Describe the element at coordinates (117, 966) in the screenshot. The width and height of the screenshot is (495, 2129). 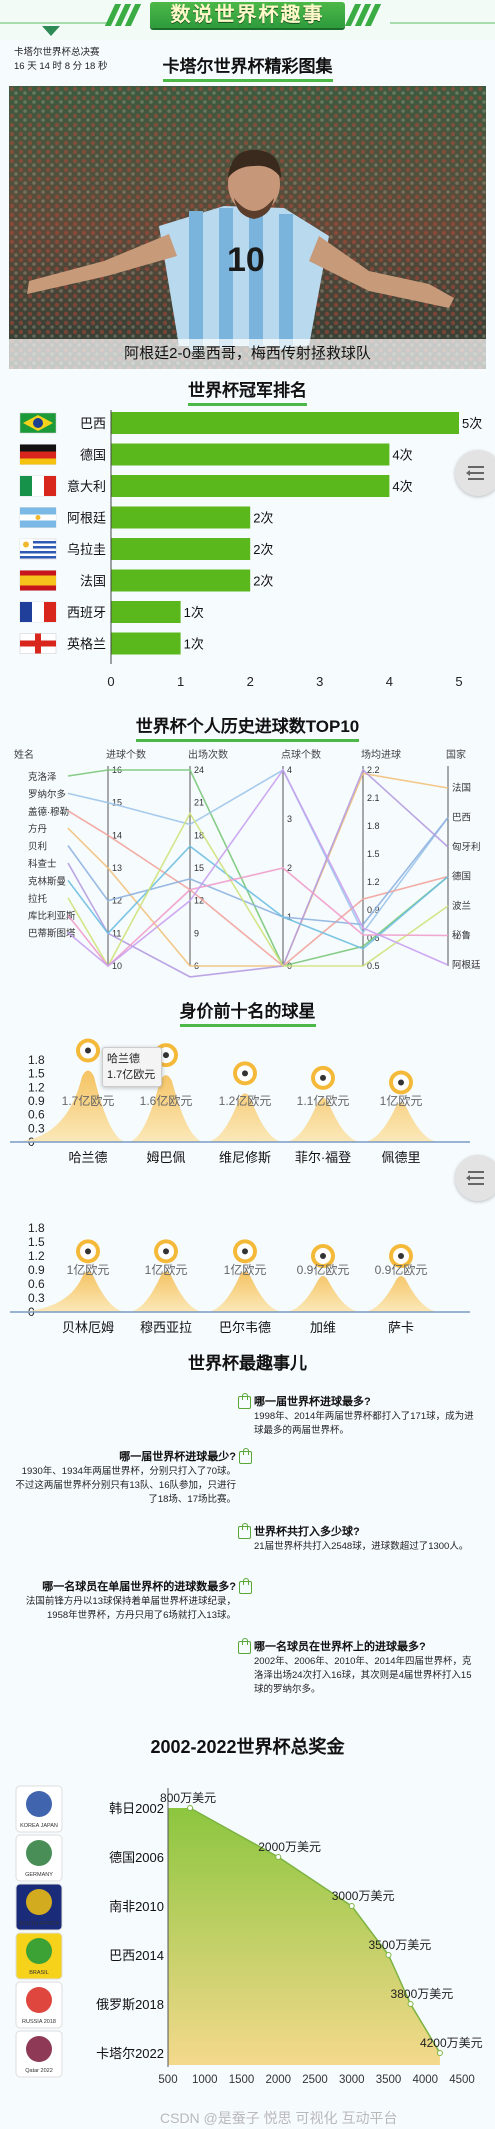
I see `parallel-tick-label: 10` at that location.